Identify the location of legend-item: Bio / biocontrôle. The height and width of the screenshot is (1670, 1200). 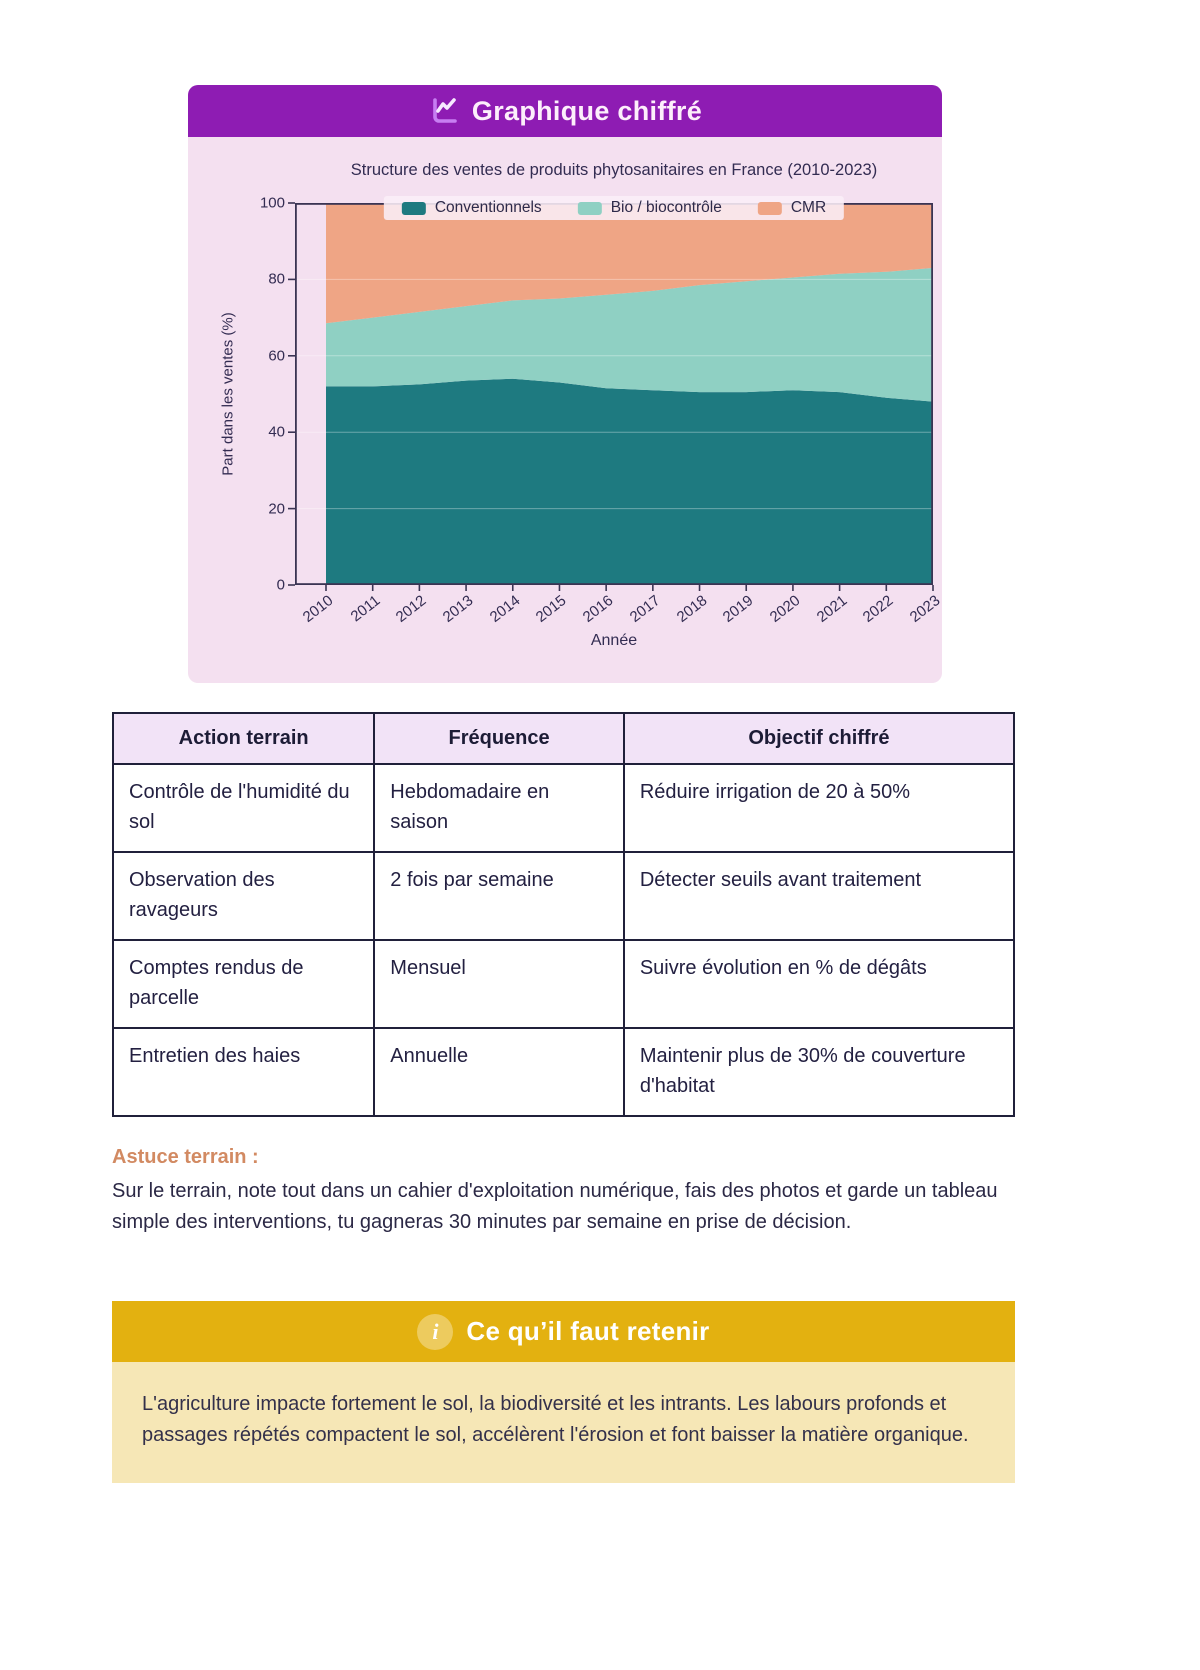
(649, 208).